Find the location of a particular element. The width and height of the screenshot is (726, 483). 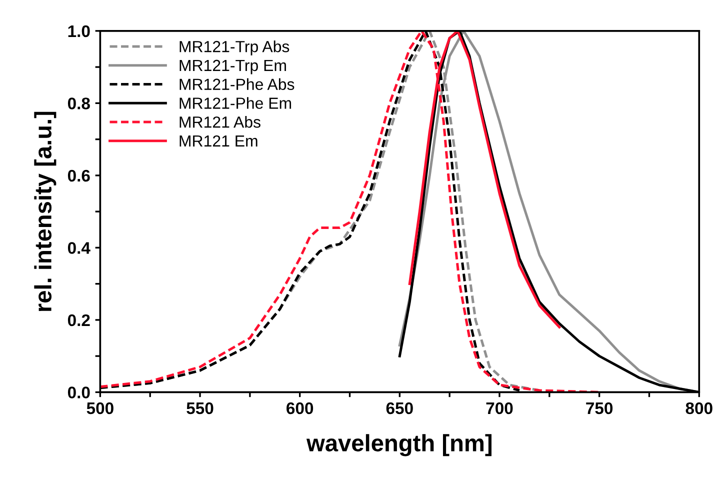

x-tick-label: 550 is located at coordinates (200, 408).